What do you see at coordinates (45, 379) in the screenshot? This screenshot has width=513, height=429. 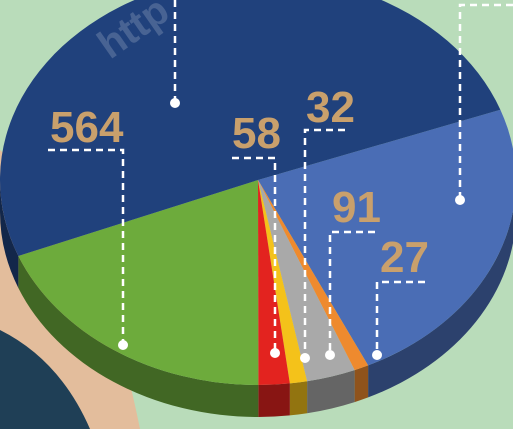 I see `sleeve` at bounding box center [45, 379].